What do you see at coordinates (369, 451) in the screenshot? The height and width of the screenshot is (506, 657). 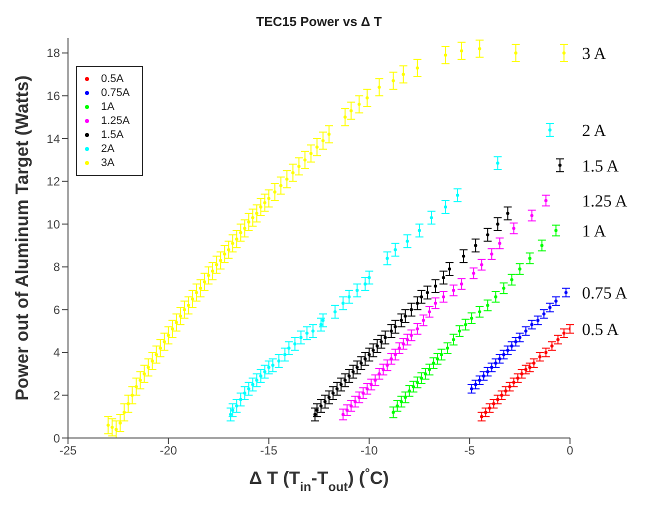 I see `x-tick-label: -10` at bounding box center [369, 451].